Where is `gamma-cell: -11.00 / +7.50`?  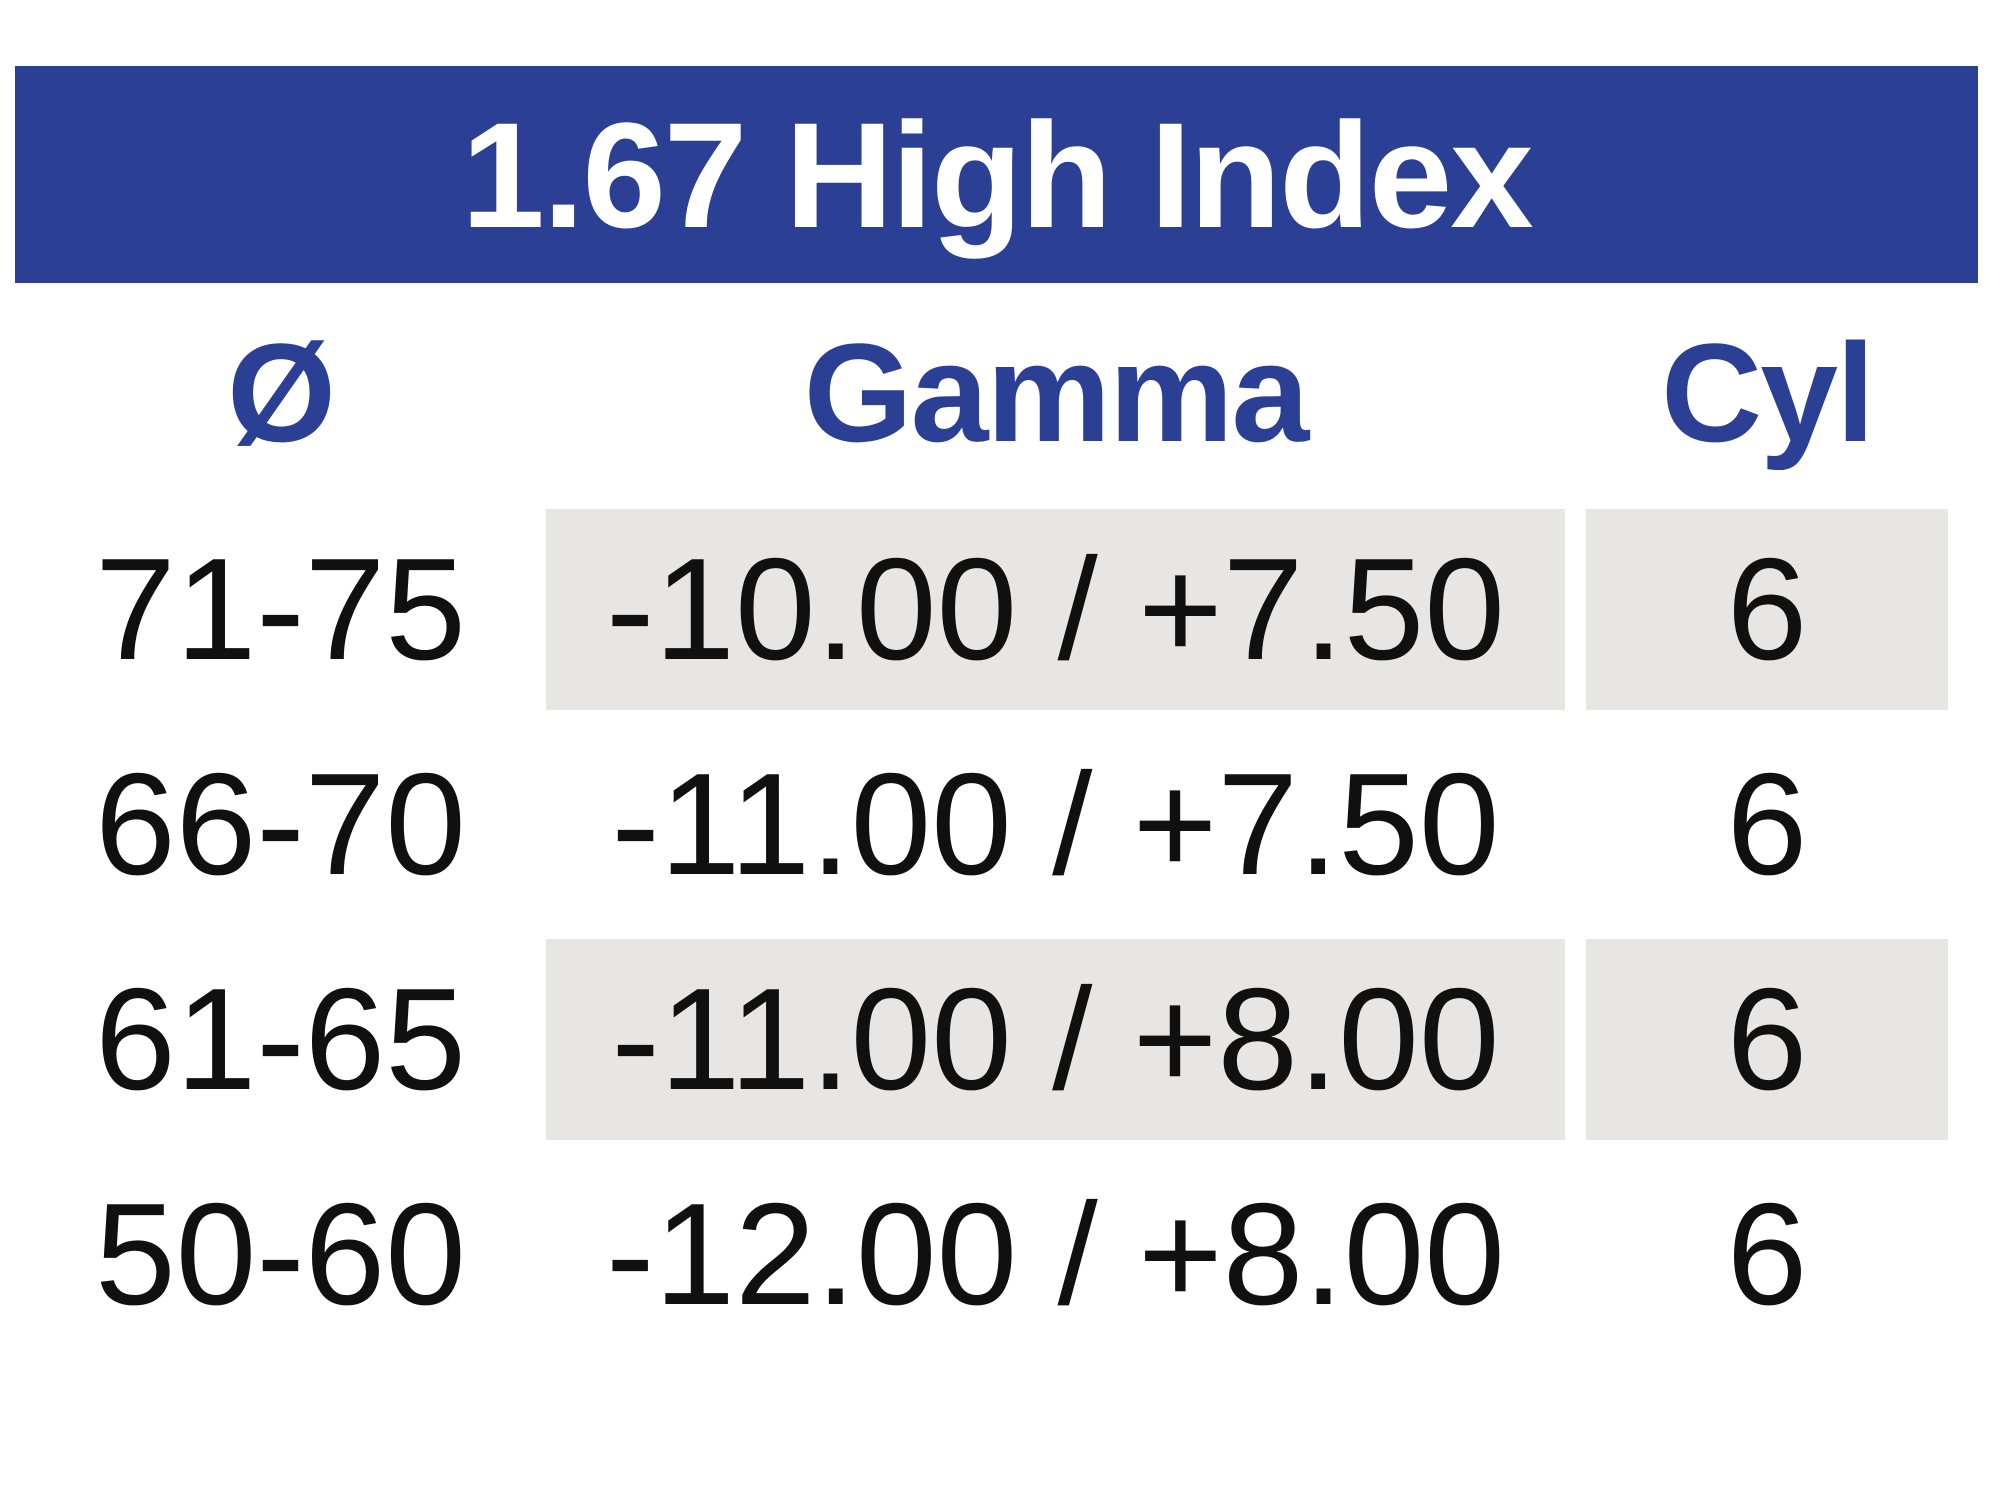
gamma-cell: -11.00 / +7.50 is located at coordinates (1055, 824).